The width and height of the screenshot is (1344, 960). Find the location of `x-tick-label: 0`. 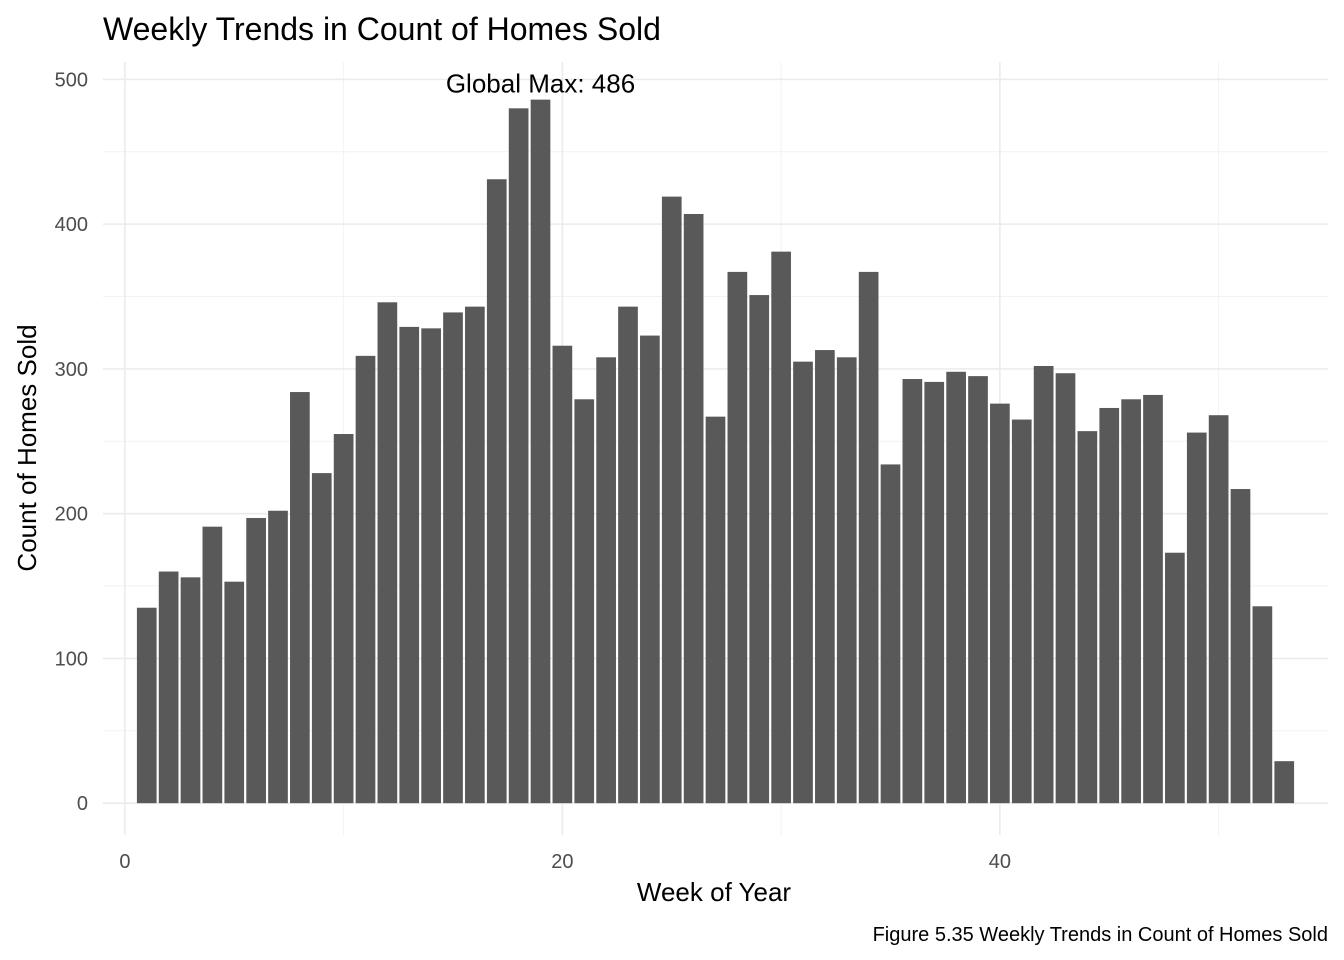

x-tick-label: 0 is located at coordinates (124, 862).